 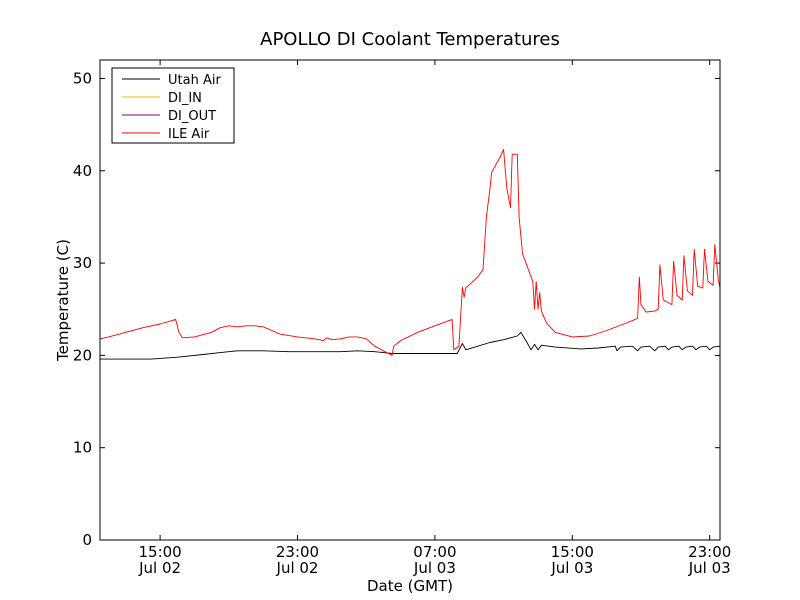 I want to click on y-axis-label: Temperature (C), so click(x=63, y=300).